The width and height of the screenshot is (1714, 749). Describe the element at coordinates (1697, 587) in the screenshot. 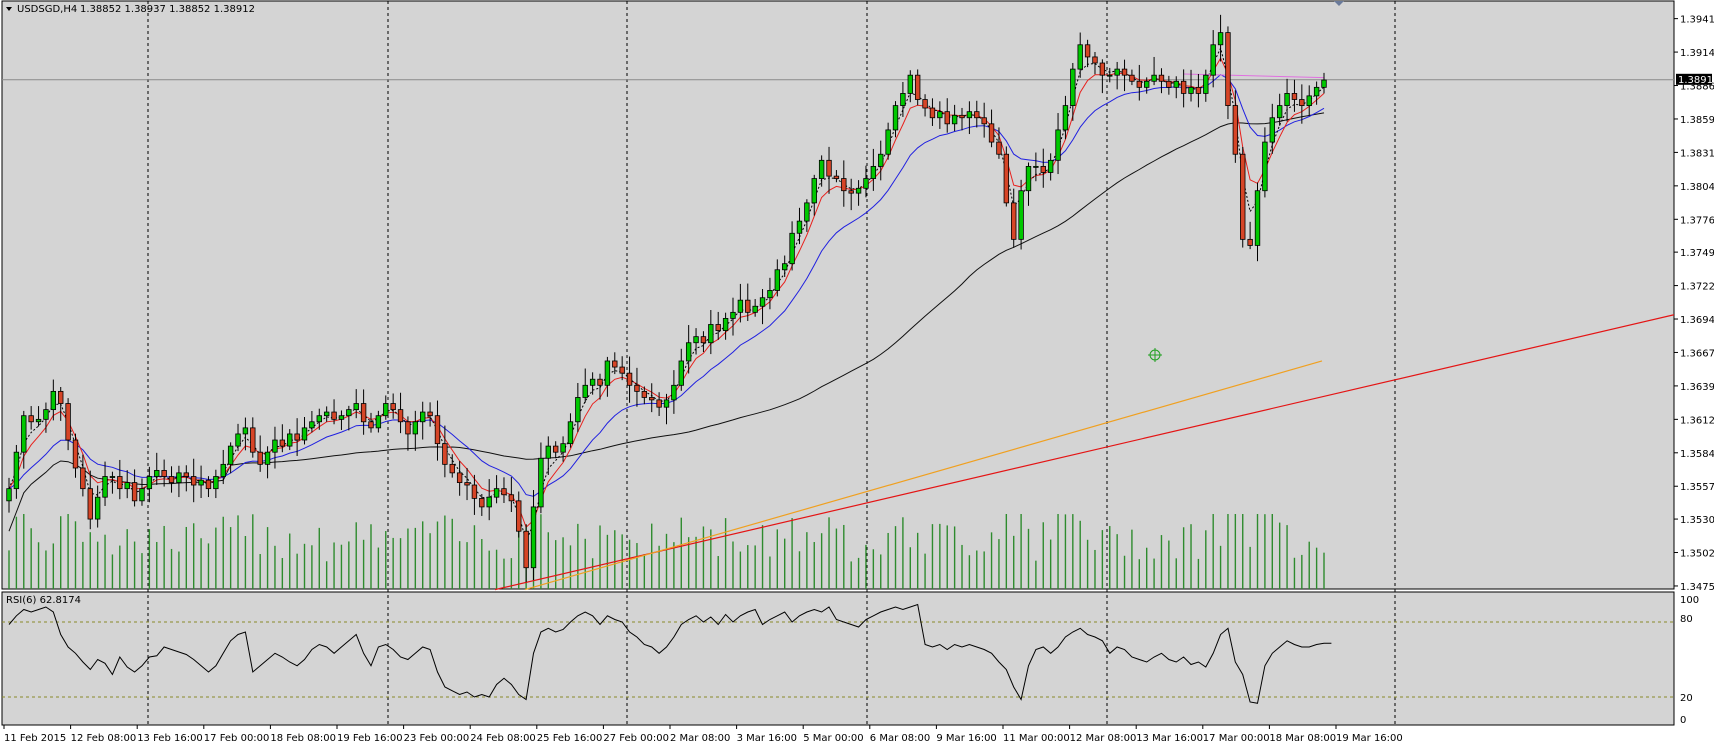

I see `y-tick-label: 1.34750` at that location.